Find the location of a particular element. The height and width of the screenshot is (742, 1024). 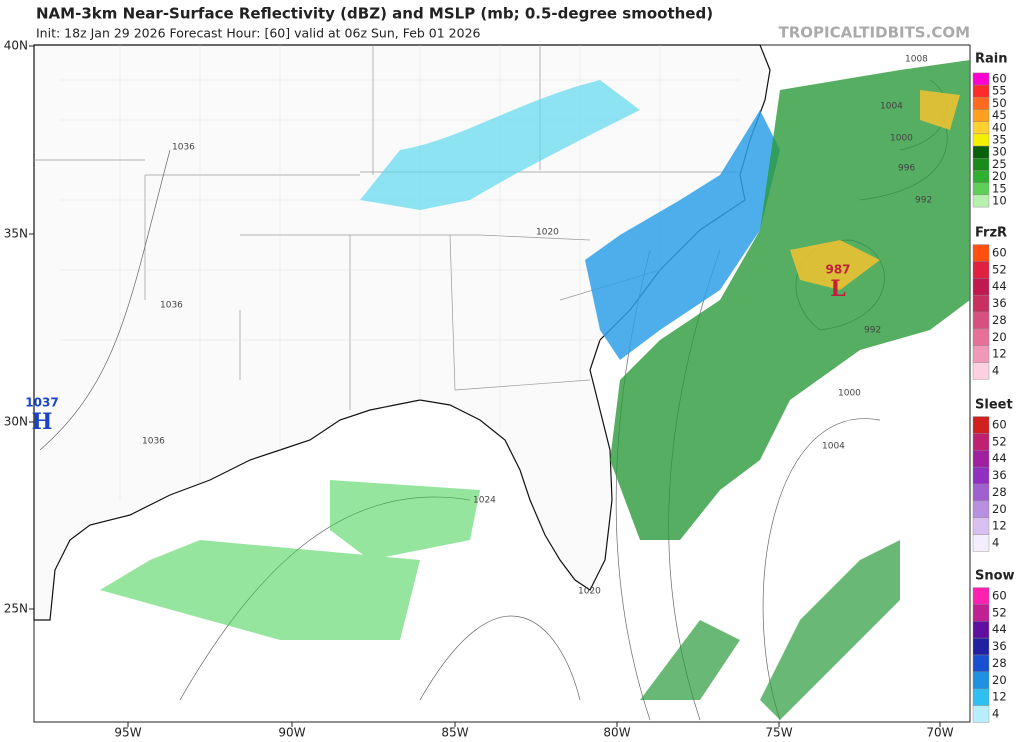

legend-title: Rain is located at coordinates (991, 59).